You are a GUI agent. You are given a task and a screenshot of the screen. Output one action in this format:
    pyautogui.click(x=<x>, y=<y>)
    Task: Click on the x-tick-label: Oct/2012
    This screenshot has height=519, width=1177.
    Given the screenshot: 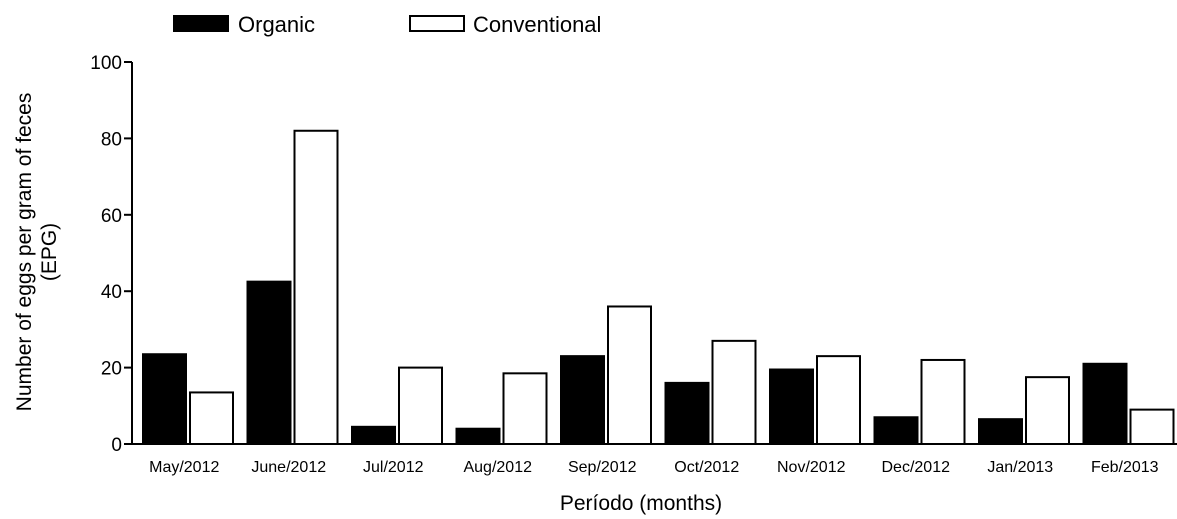 What is the action you would take?
    pyautogui.click(x=706, y=467)
    